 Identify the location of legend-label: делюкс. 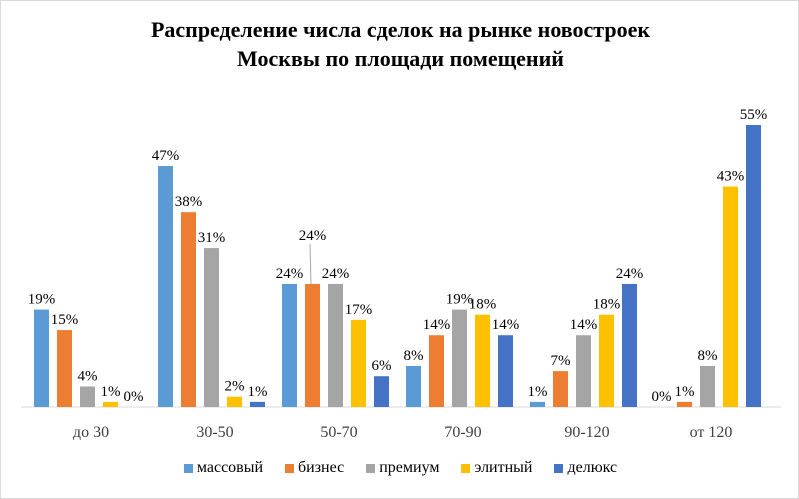
(592, 467).